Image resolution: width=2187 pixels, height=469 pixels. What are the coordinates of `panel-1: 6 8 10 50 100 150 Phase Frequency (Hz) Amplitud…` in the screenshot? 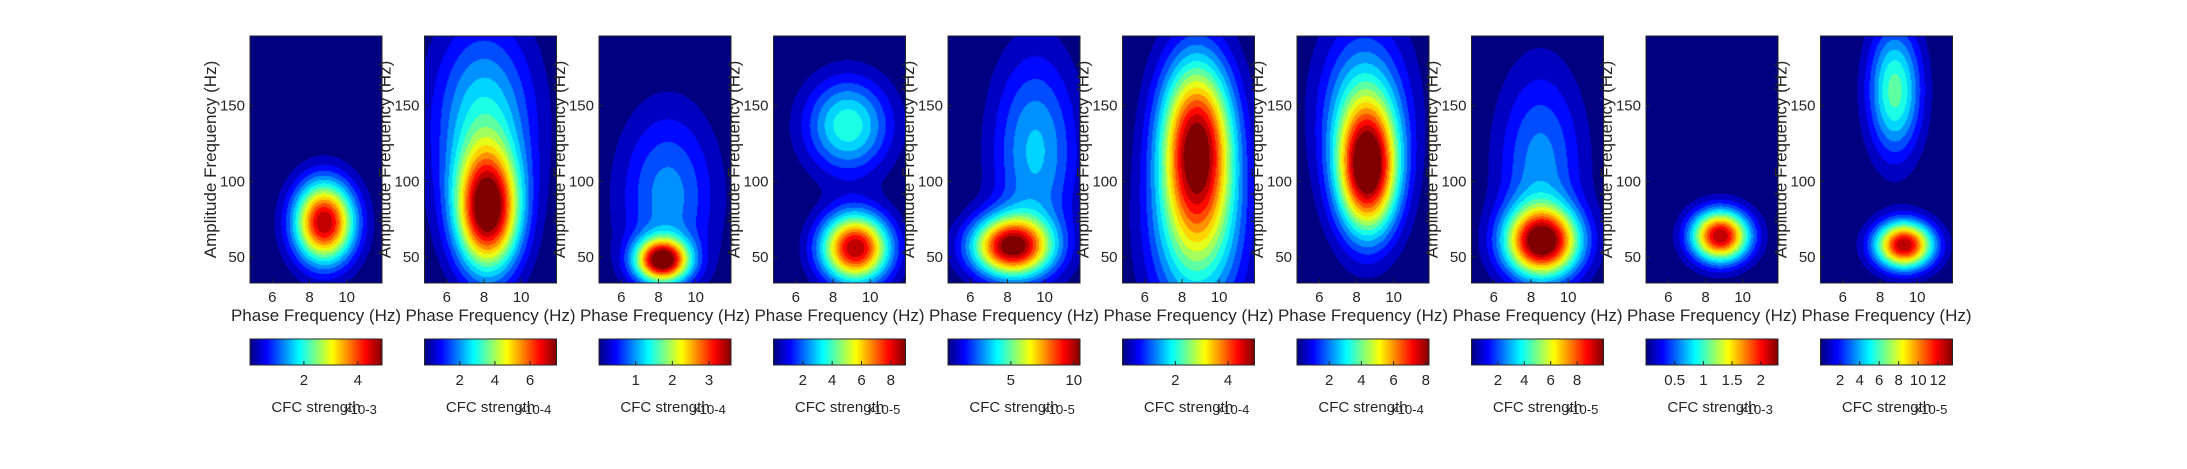 It's located at (301, 226).